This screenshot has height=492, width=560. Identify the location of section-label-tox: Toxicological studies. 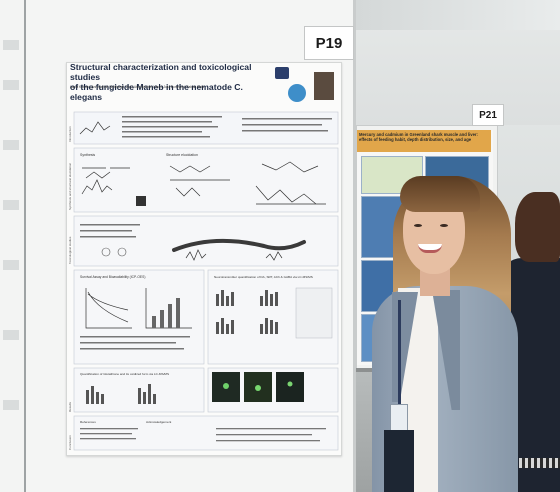
(70, 250).